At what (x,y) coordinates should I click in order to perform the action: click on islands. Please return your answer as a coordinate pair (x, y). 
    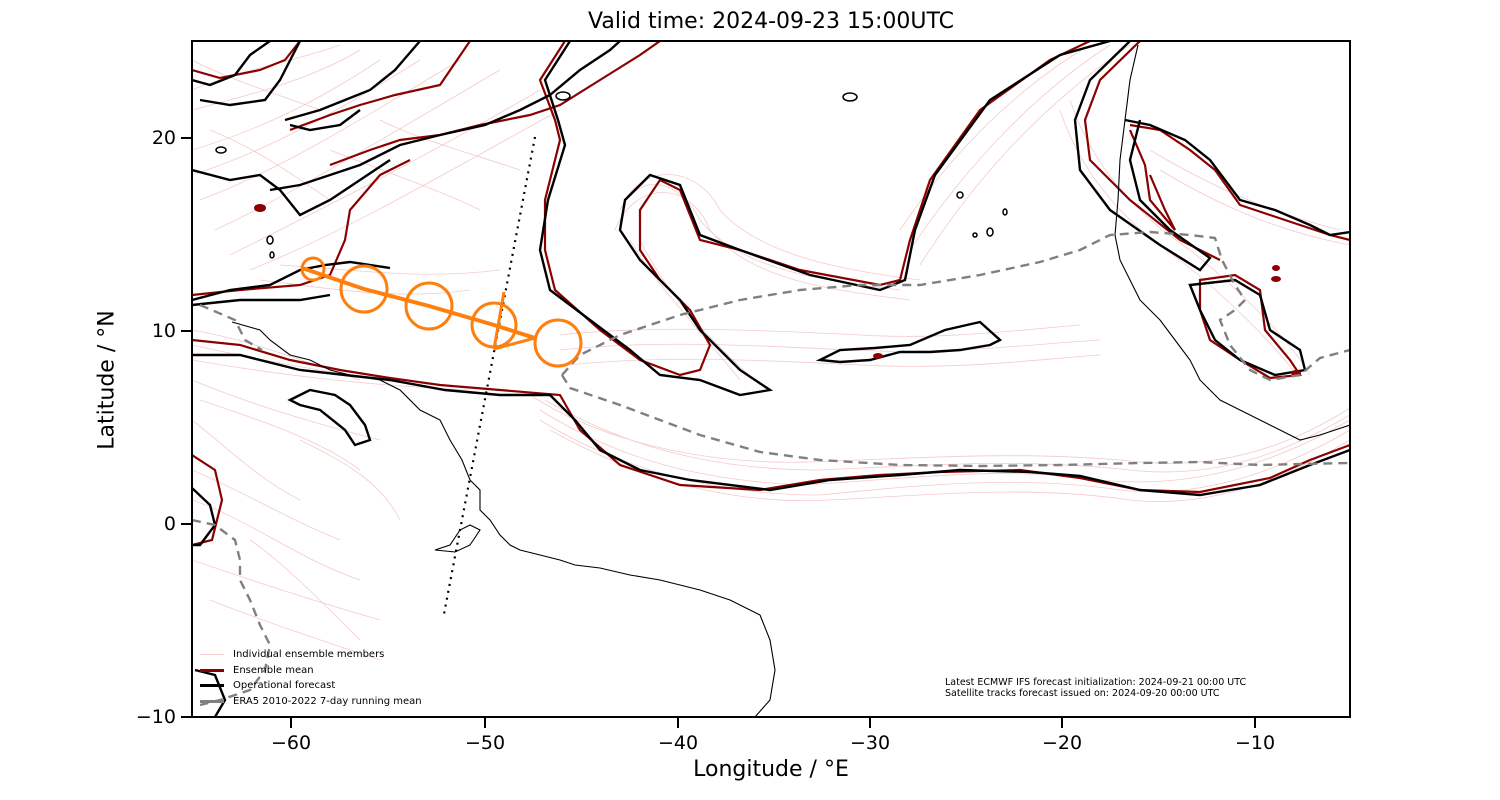
    Looking at the image, I should click on (611, 175).